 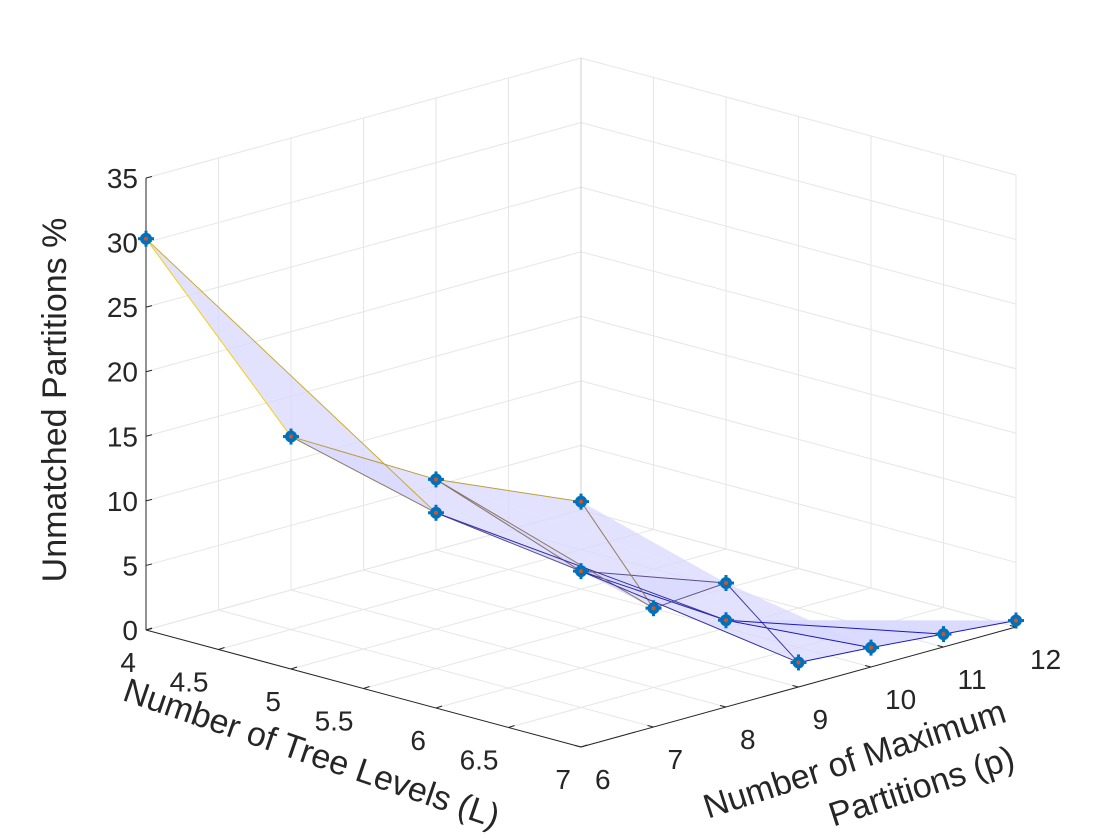 What do you see at coordinates (748, 739) in the screenshot?
I see `y-tick-label: 8` at bounding box center [748, 739].